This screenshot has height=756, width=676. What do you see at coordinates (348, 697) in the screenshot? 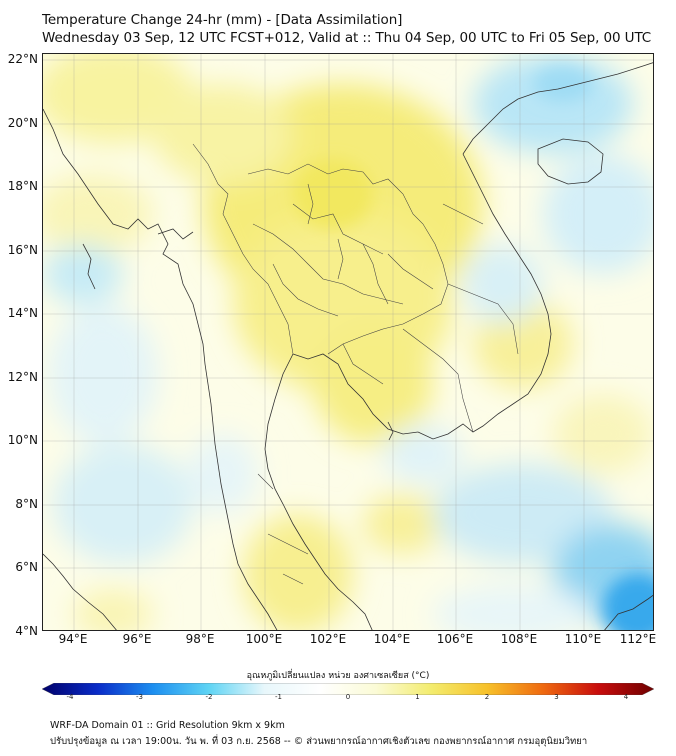
I see `colorbar-tick-label: 0` at bounding box center [348, 697].